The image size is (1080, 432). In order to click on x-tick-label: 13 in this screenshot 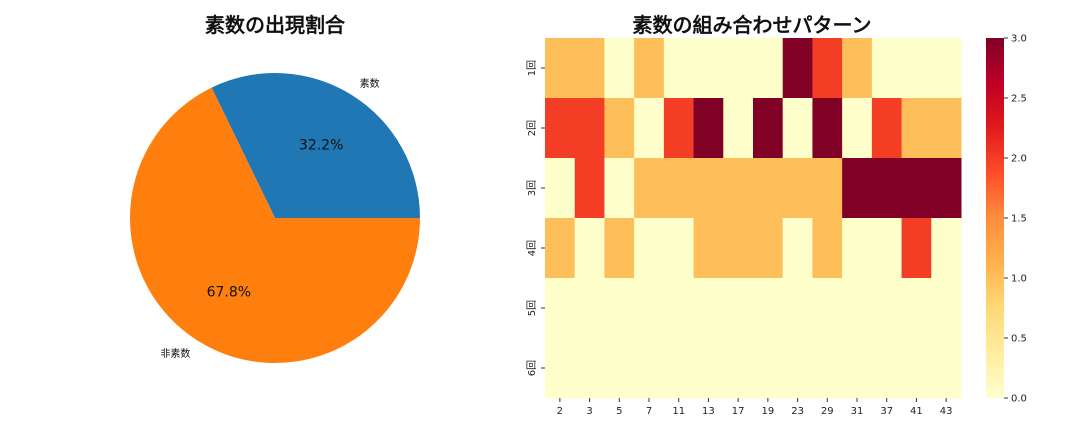, I will do `click(708, 411)`.